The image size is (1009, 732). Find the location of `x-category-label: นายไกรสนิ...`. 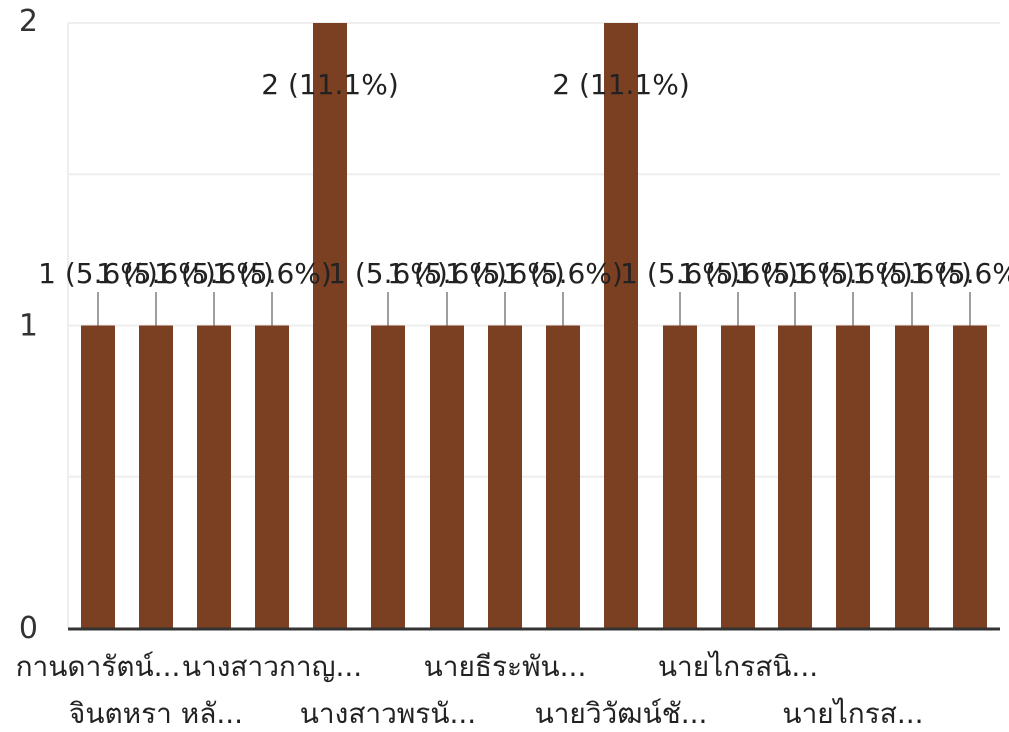

x-category-label: นายไกรสนิ... is located at coordinates (738, 666).